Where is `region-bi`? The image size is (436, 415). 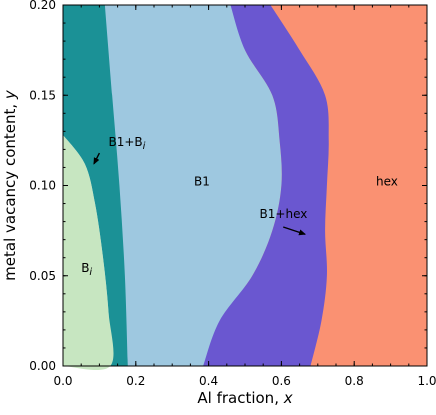 region-bi is located at coordinates (88, 252).